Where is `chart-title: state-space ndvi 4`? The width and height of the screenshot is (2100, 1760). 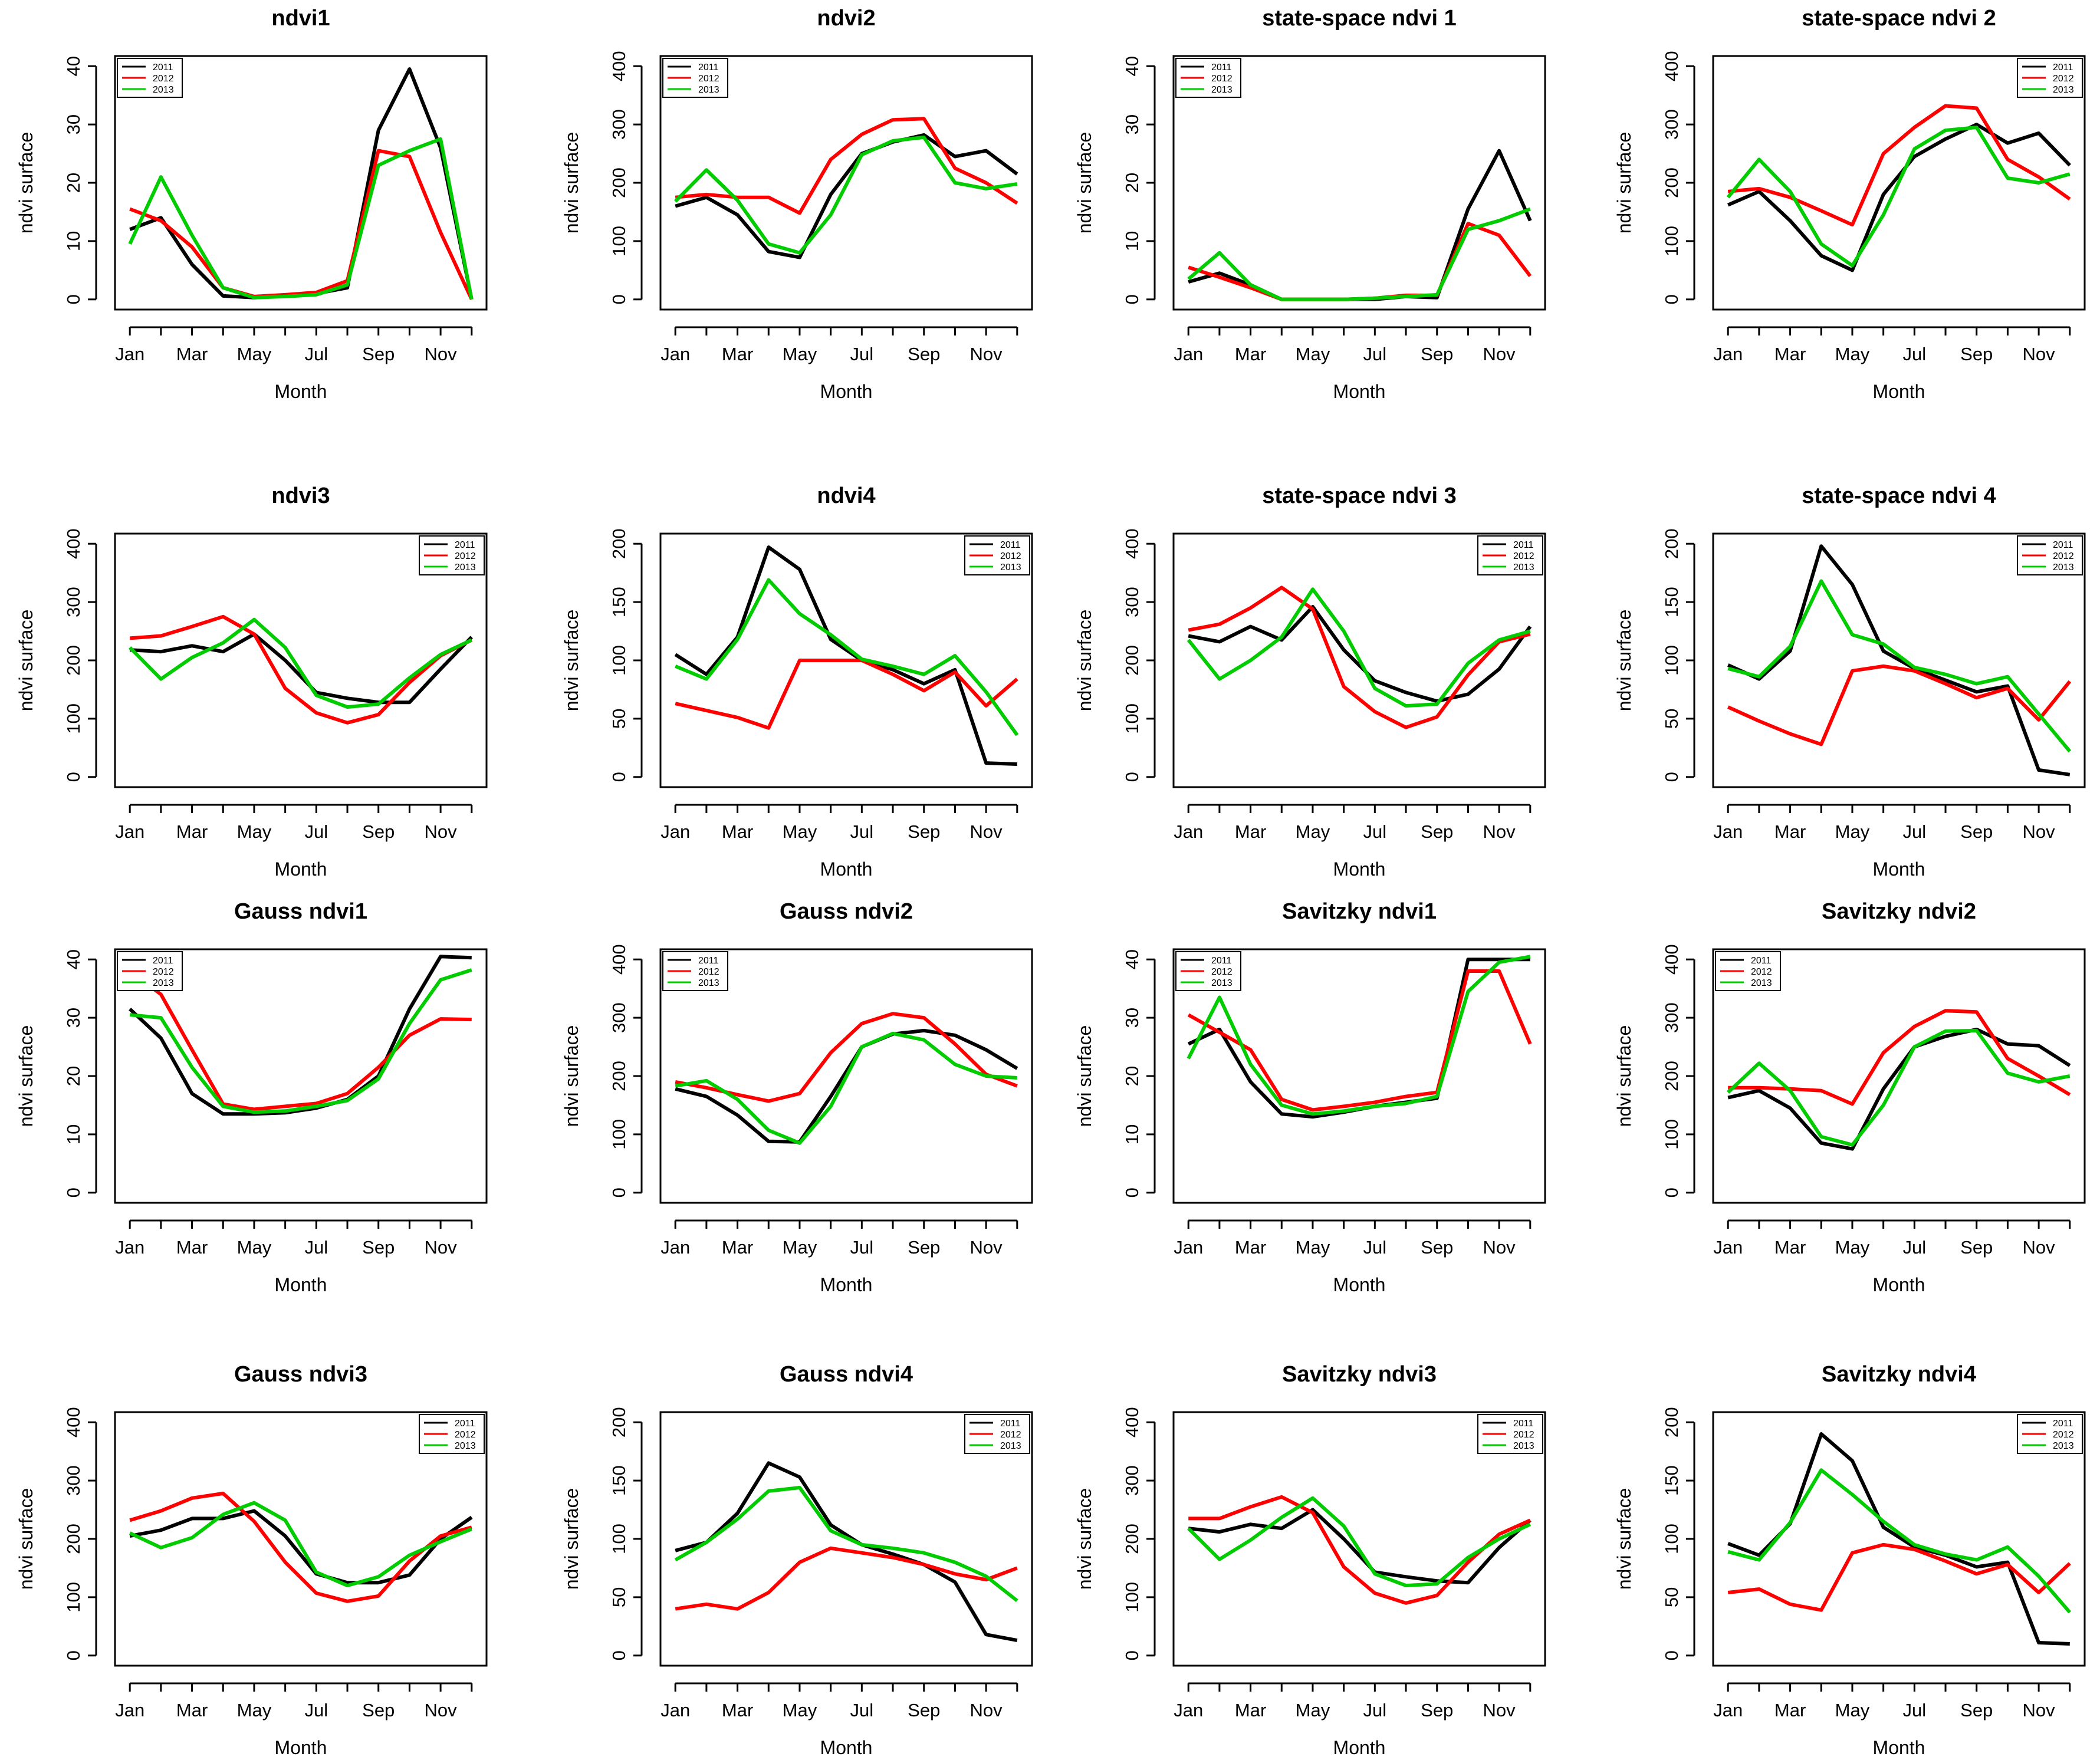 chart-title: state-space ndvi 4 is located at coordinates (1899, 496).